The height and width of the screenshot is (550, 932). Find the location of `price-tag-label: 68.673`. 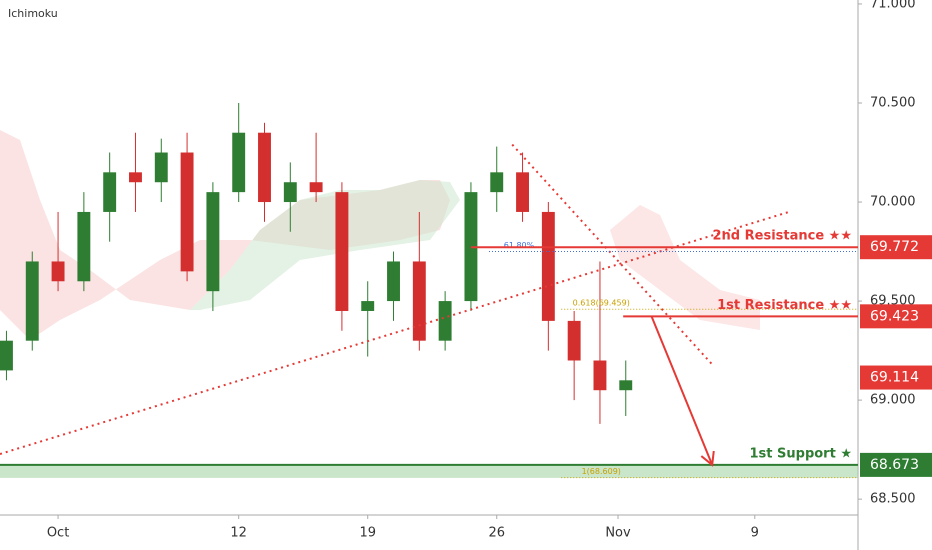

price-tag-label: 68.673 is located at coordinates (894, 465).